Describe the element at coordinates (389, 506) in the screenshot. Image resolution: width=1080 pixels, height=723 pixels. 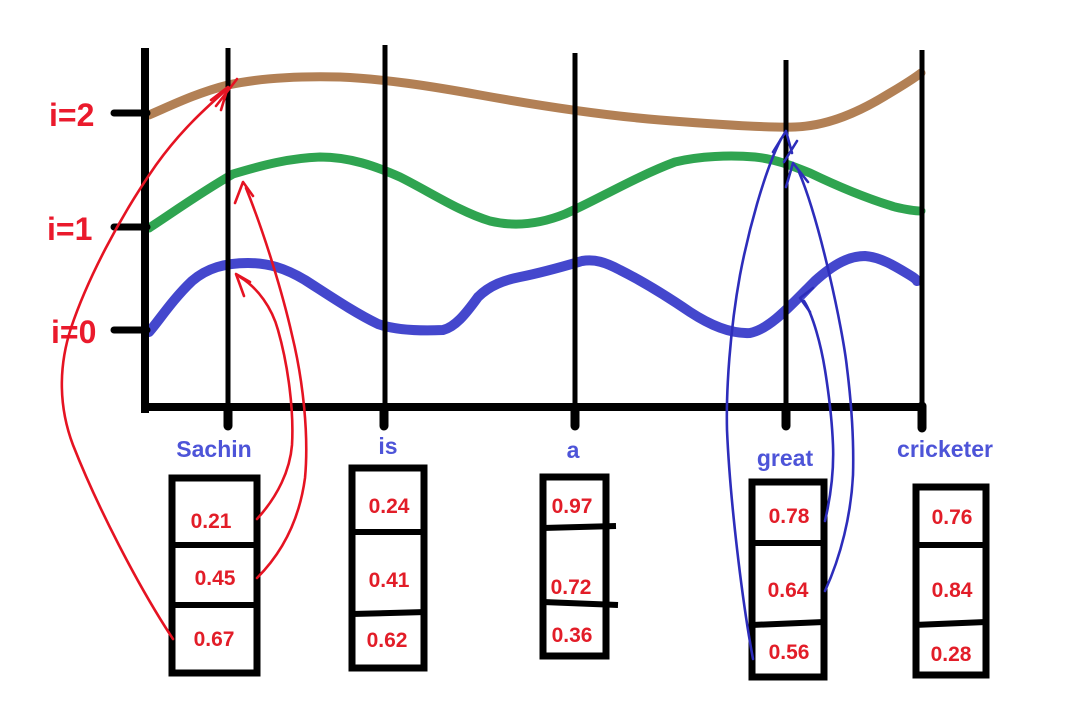
I see `value-is-0: 0.24` at that location.